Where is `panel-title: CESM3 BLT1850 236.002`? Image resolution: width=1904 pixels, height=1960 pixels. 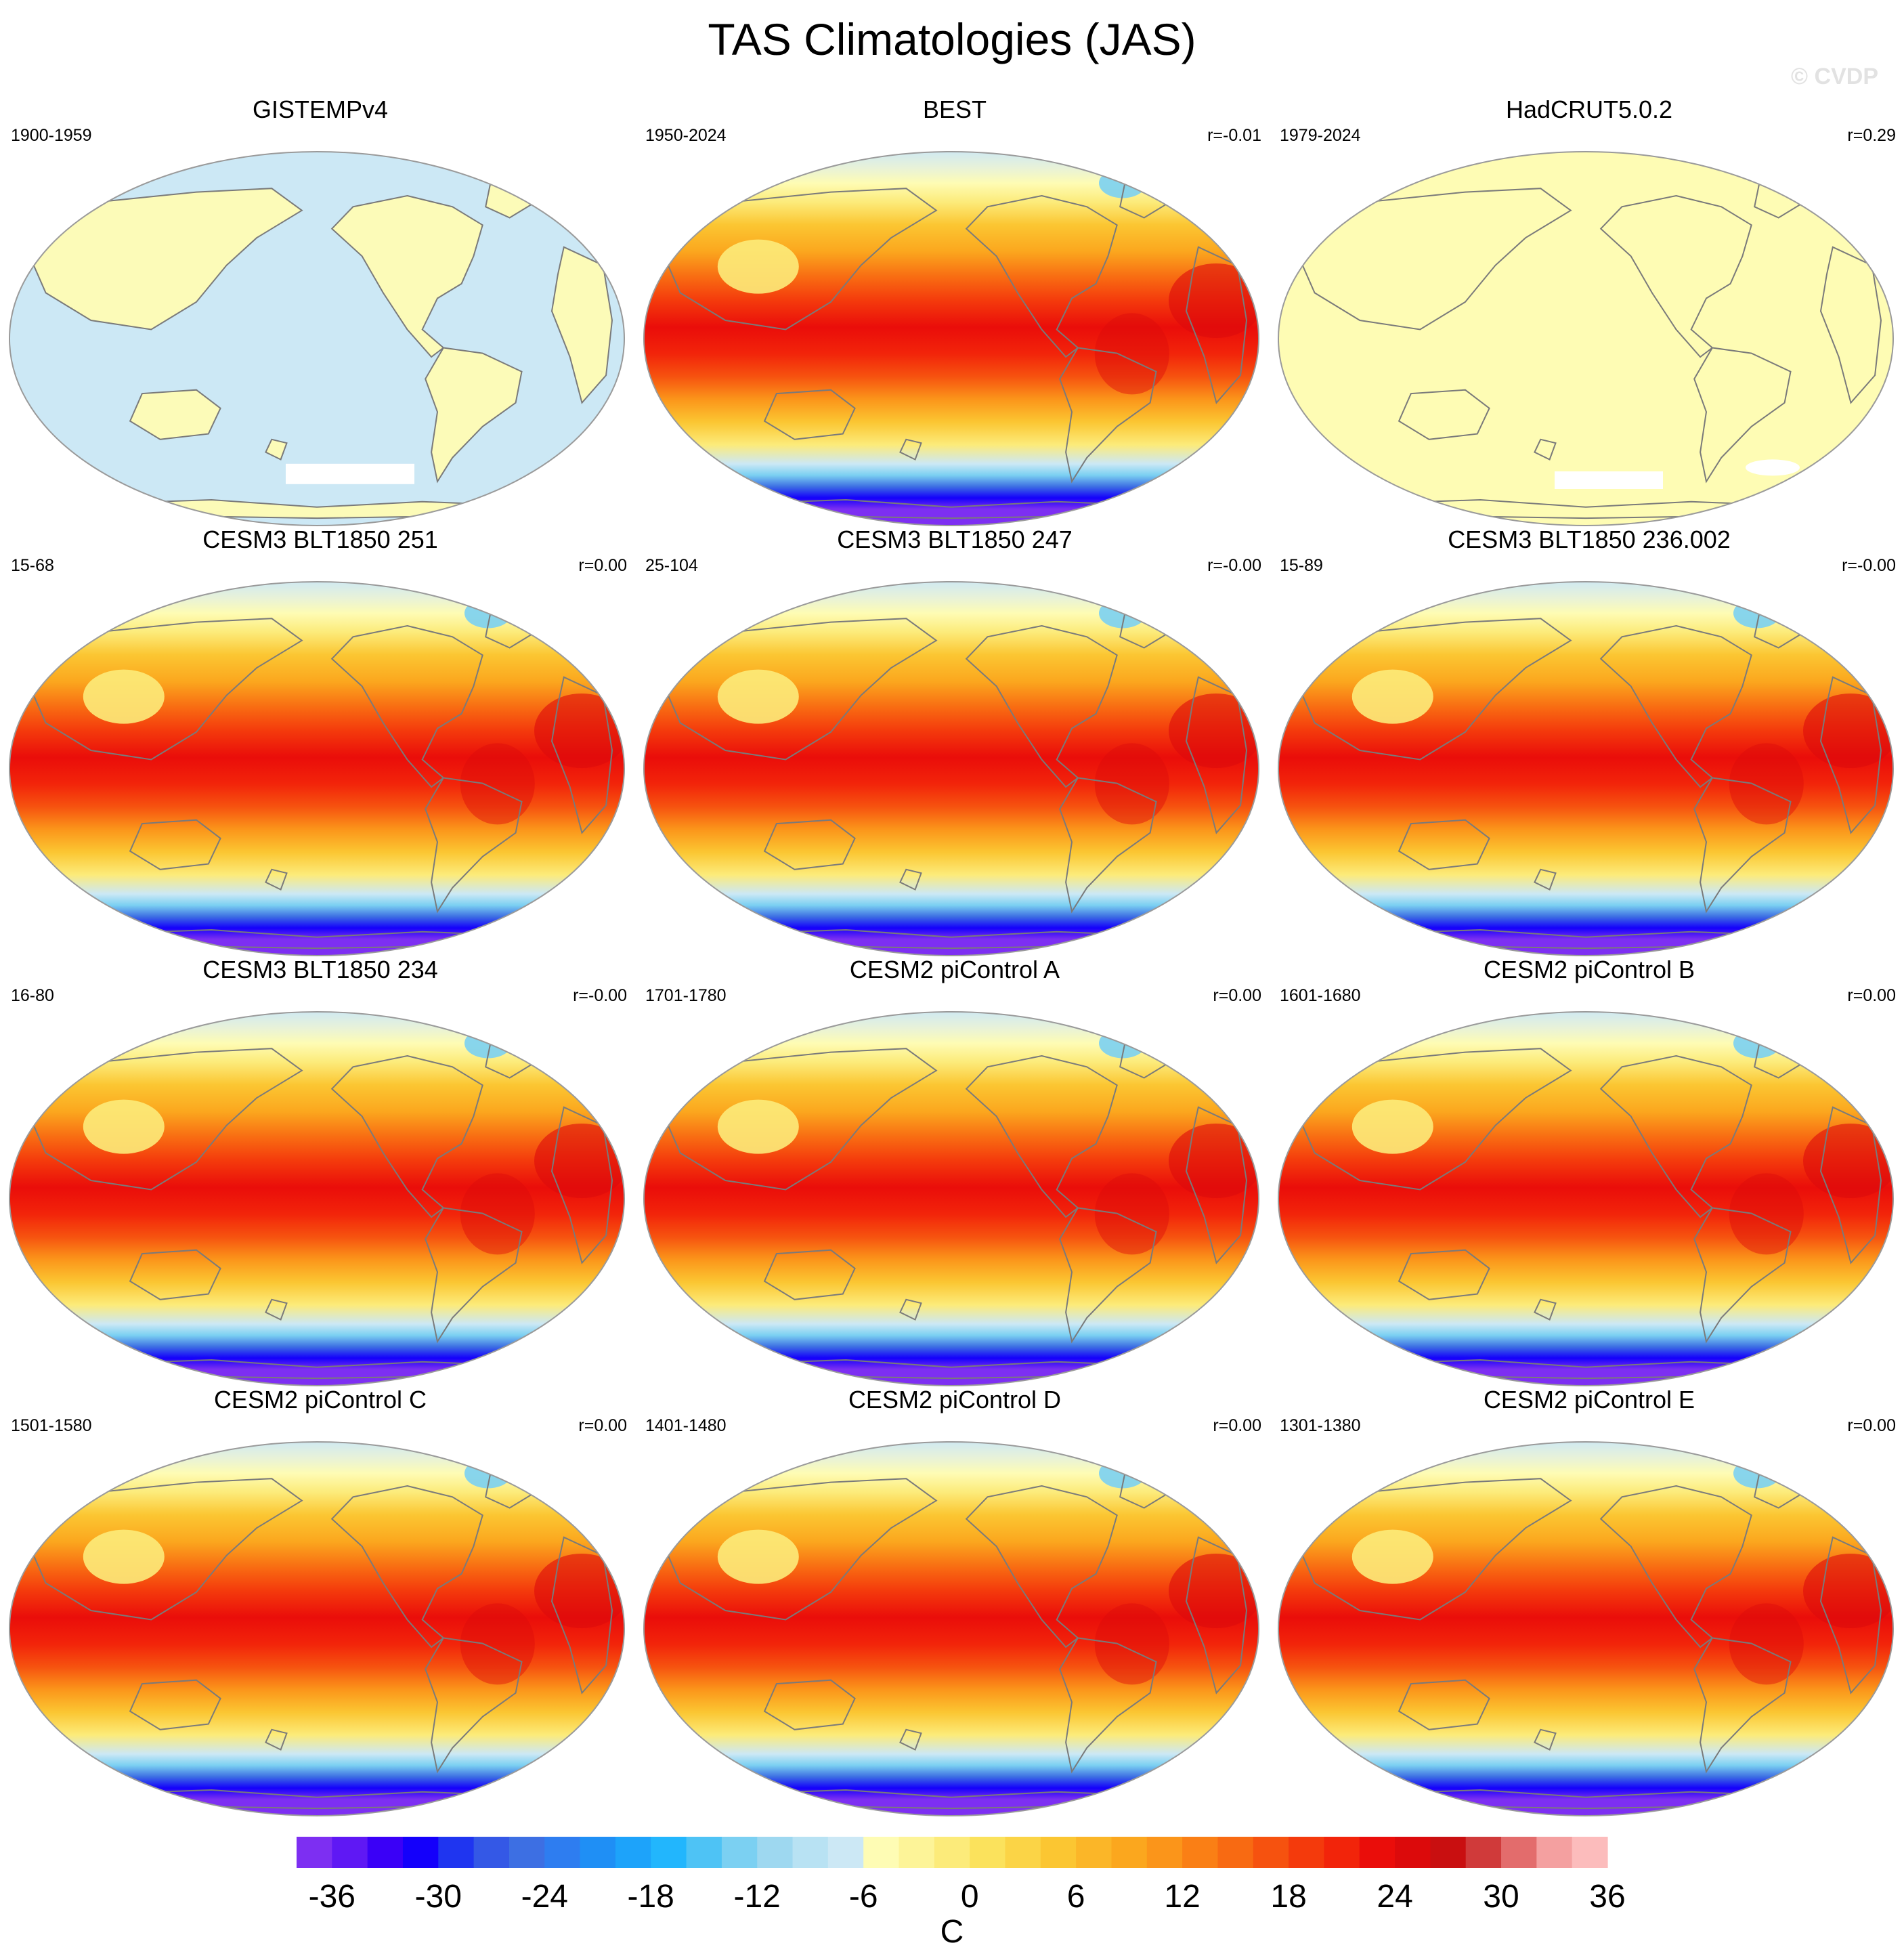
panel-title: CESM3 BLT1850 236.002 is located at coordinates (1590, 539).